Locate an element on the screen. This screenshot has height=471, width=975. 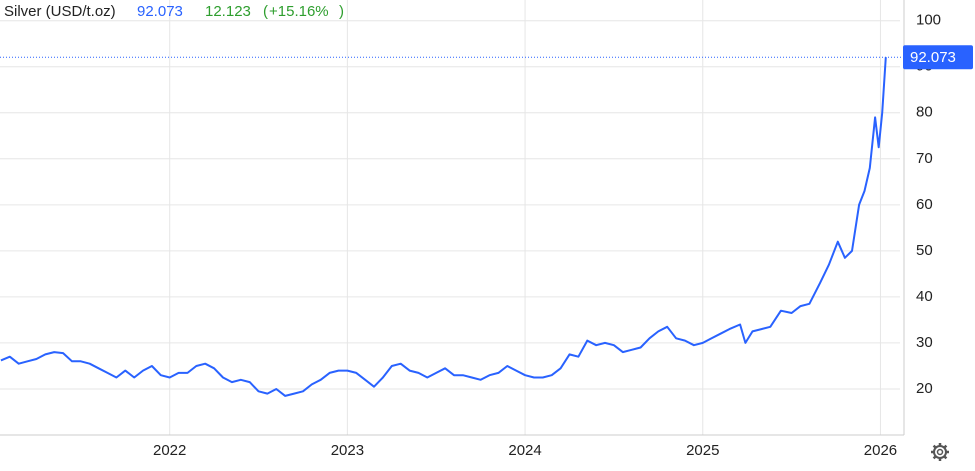
y-tick-label: 60 is located at coordinates (924, 204).